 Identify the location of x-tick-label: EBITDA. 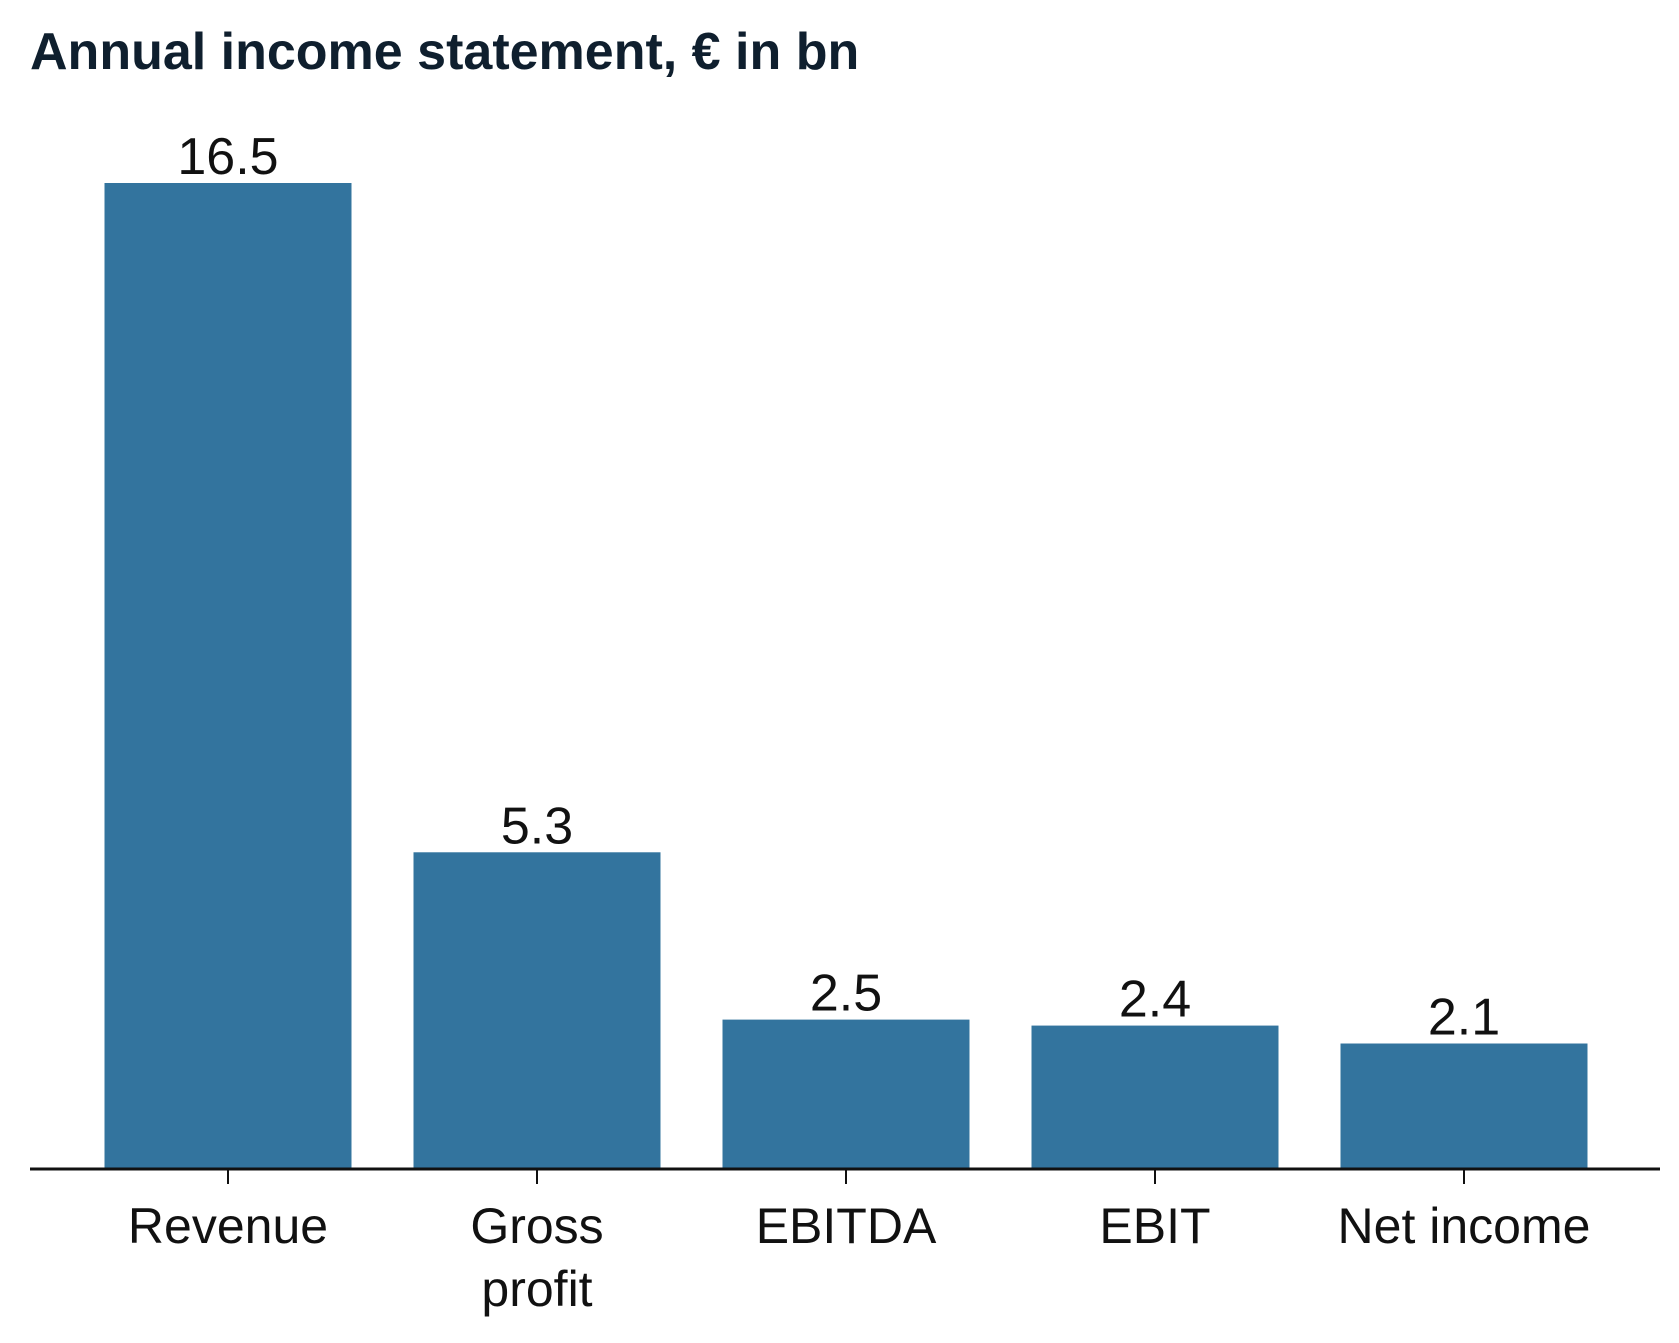
(846, 1226).